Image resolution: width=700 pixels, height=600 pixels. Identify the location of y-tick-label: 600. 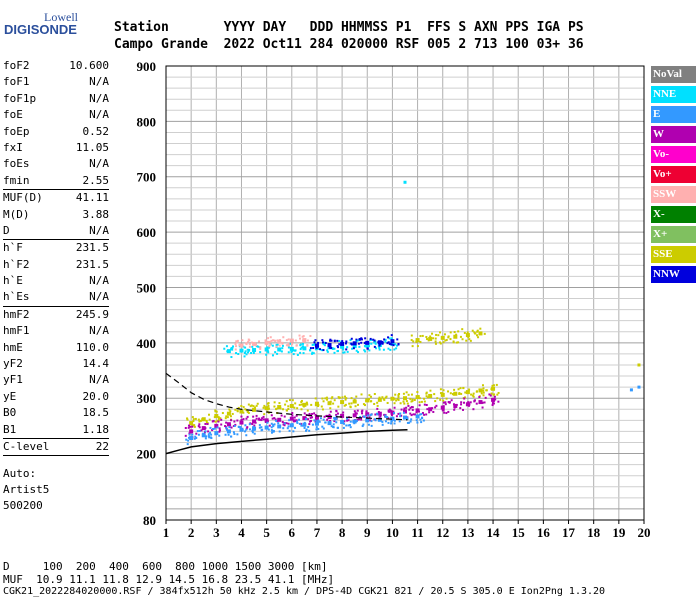
(147, 232).